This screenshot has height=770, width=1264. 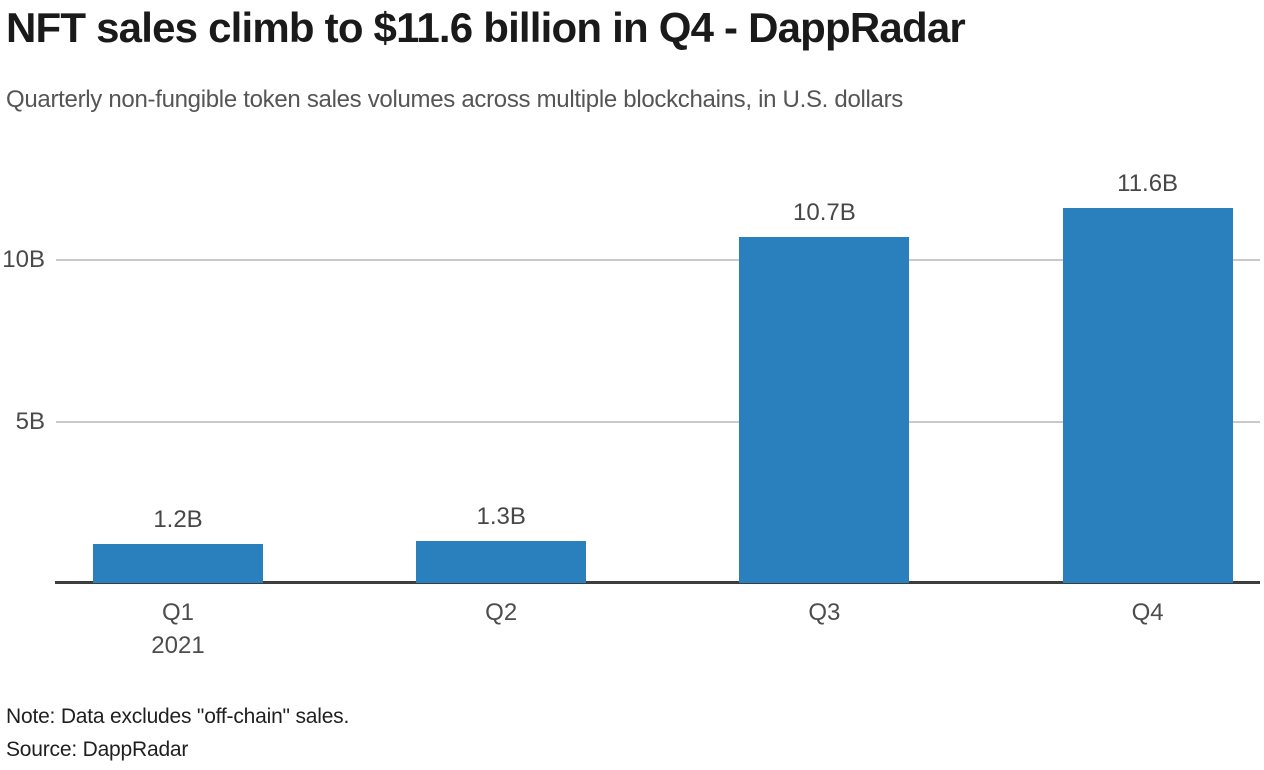 What do you see at coordinates (824, 410) in the screenshot?
I see `bar-q3` at bounding box center [824, 410].